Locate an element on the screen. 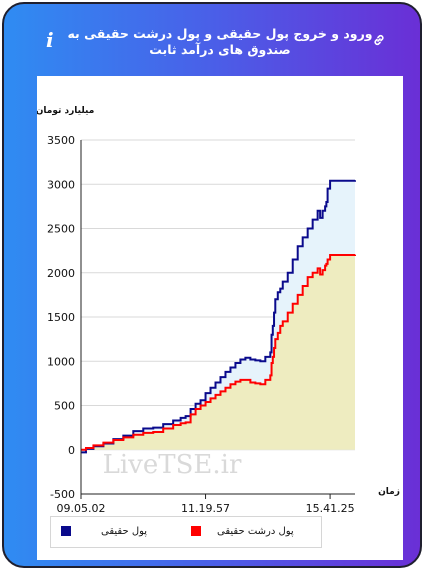 Image resolution: width=428 pixels, height=574 pixels. x-tick-label: 15.41.25 is located at coordinates (330, 508).